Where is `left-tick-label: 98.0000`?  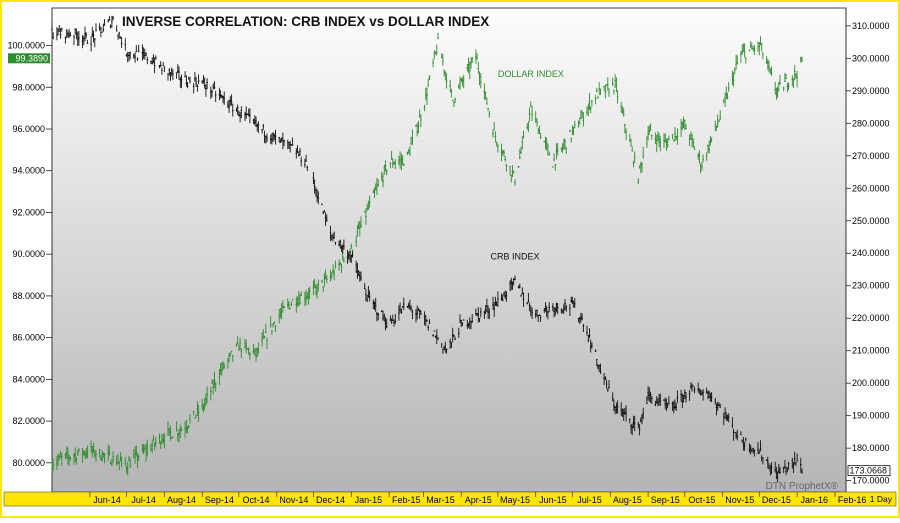 left-tick-label: 98.0000 is located at coordinates (28, 87).